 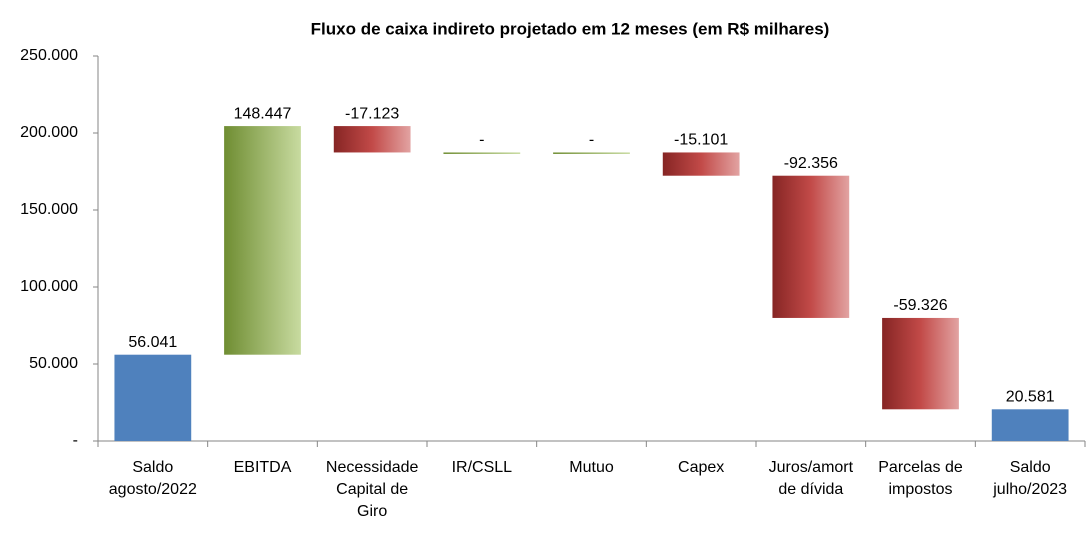 What do you see at coordinates (811, 163) in the screenshot?
I see `value-label: -92.356` at bounding box center [811, 163].